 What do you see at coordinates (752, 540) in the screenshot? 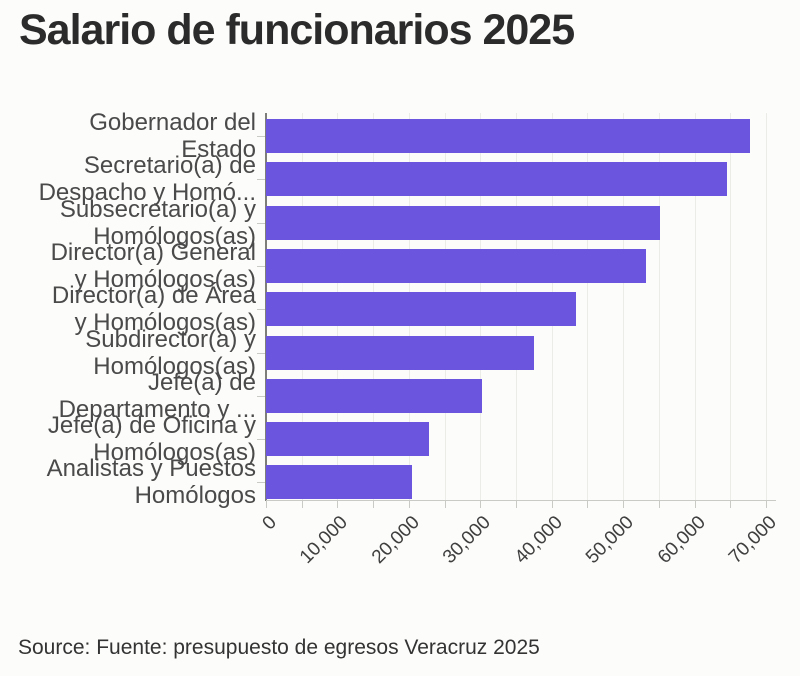
I see `x-tick-label: 70,000` at bounding box center [752, 540].